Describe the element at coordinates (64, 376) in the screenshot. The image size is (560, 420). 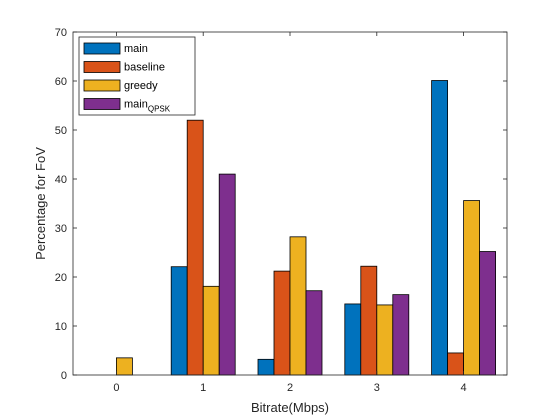
I see `y-tick-label: 0` at that location.